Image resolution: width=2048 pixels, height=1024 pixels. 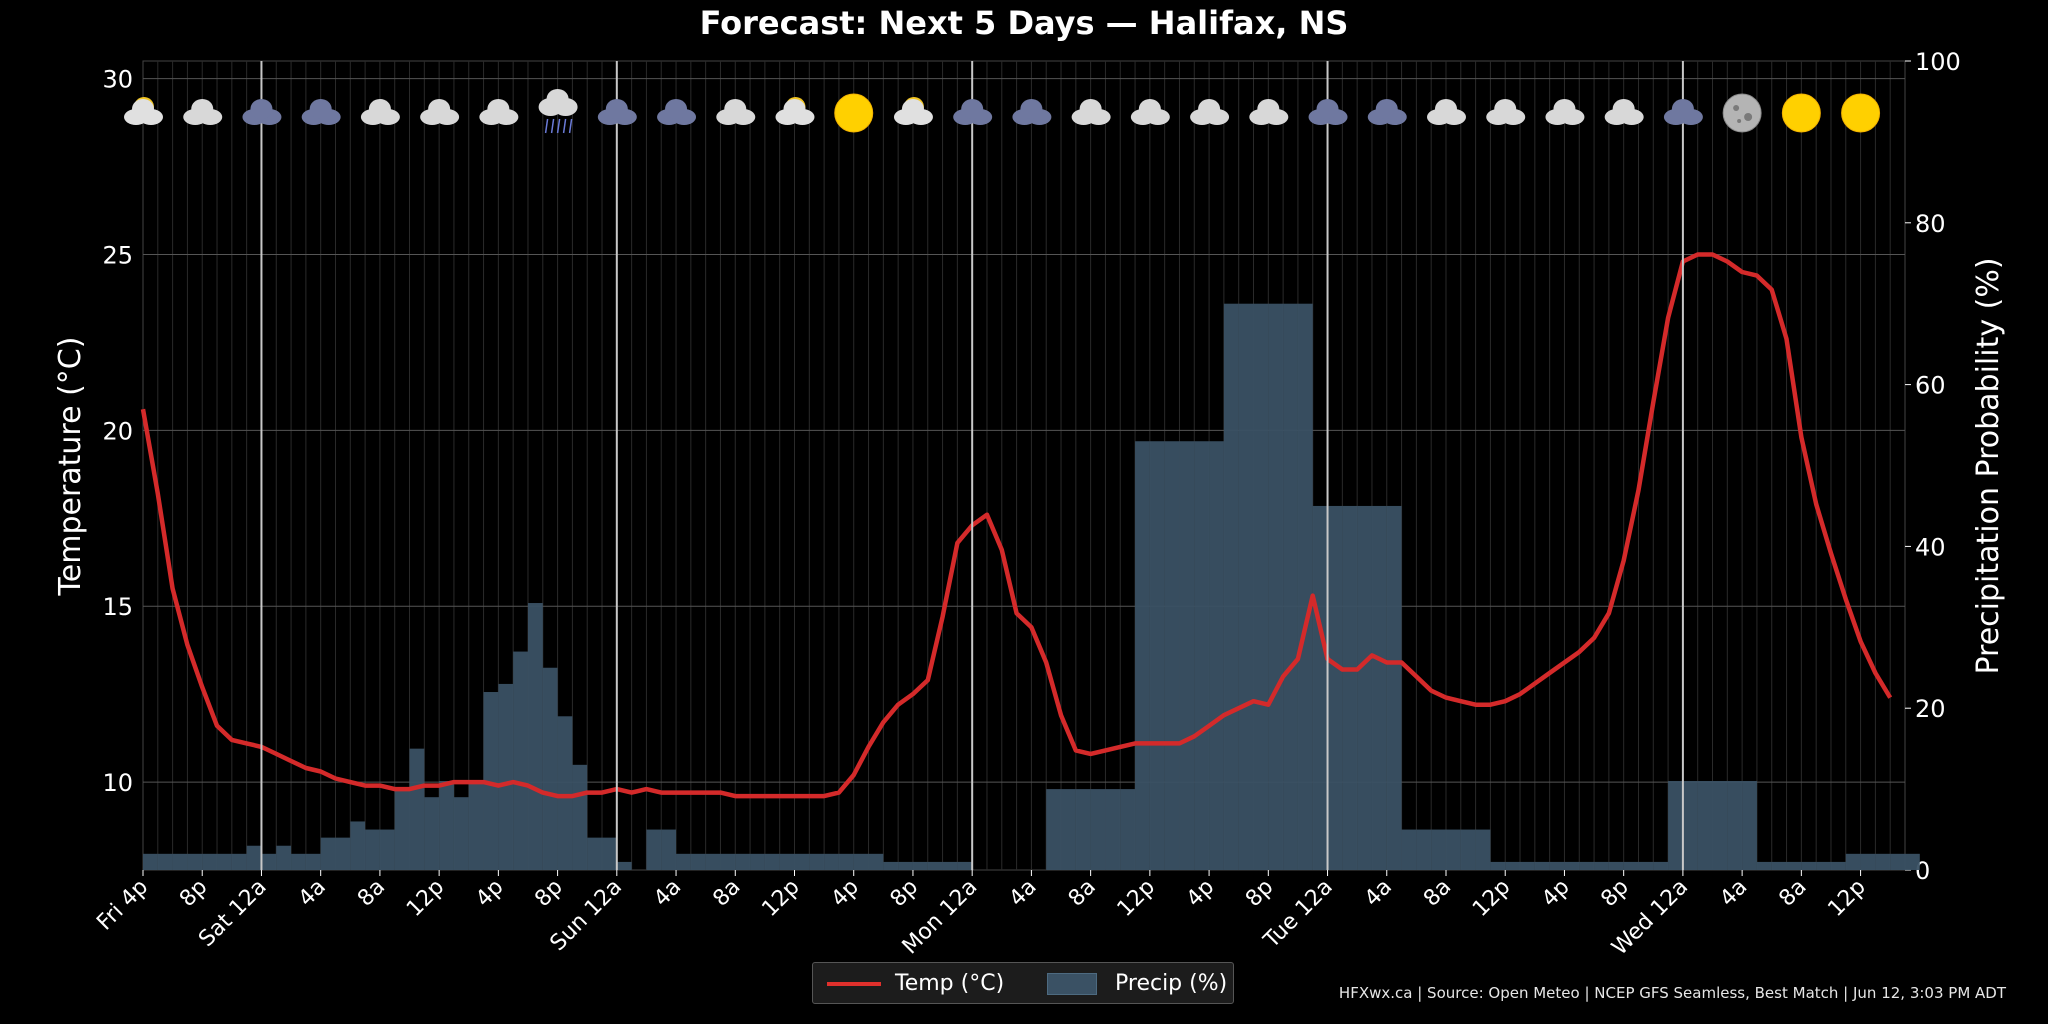 I want to click on y-tick-label: 15, so click(x=117, y=607).